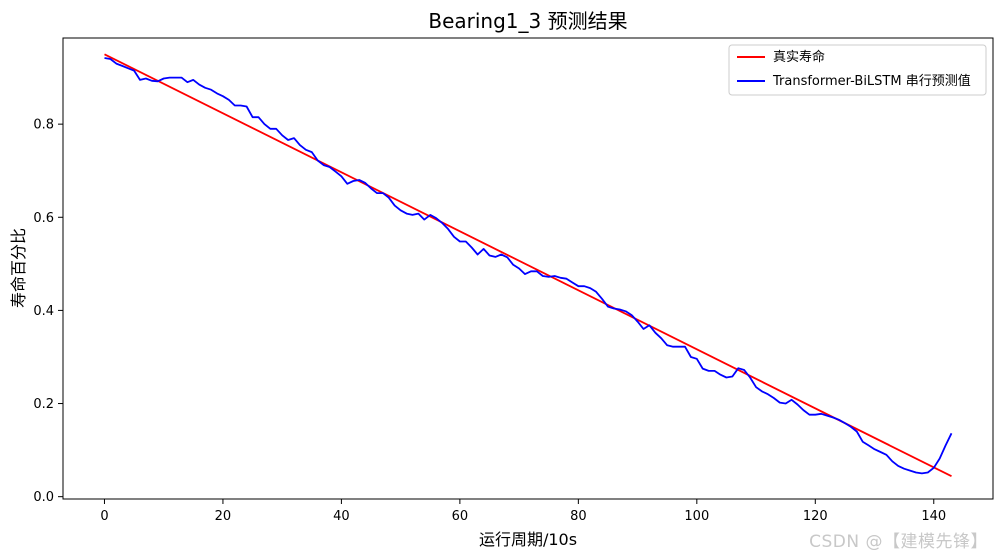  Describe the element at coordinates (43, 311) in the screenshot. I see `y-tick-label: 0.4` at that location.